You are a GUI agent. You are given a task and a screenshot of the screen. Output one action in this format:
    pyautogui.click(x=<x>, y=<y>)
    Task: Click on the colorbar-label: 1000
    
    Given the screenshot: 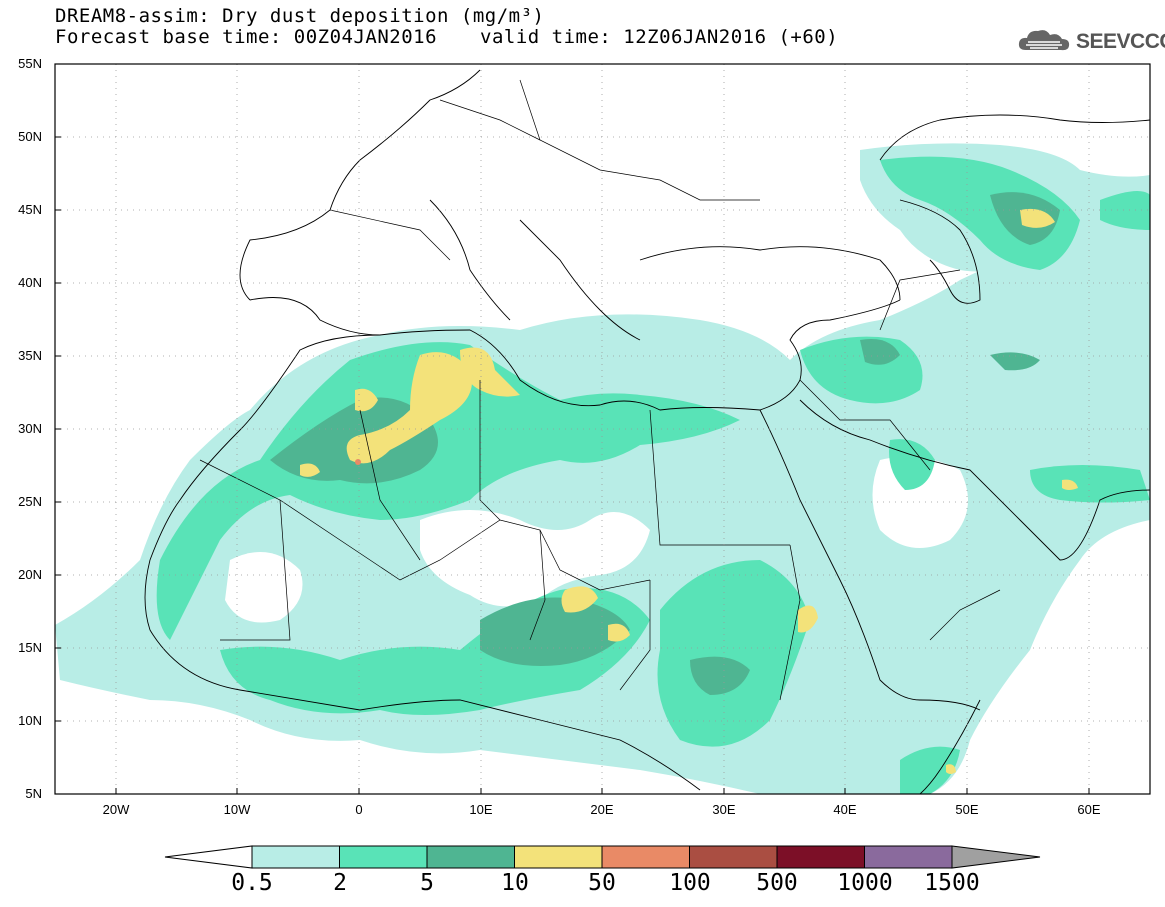 What is the action you would take?
    pyautogui.click(x=865, y=883)
    